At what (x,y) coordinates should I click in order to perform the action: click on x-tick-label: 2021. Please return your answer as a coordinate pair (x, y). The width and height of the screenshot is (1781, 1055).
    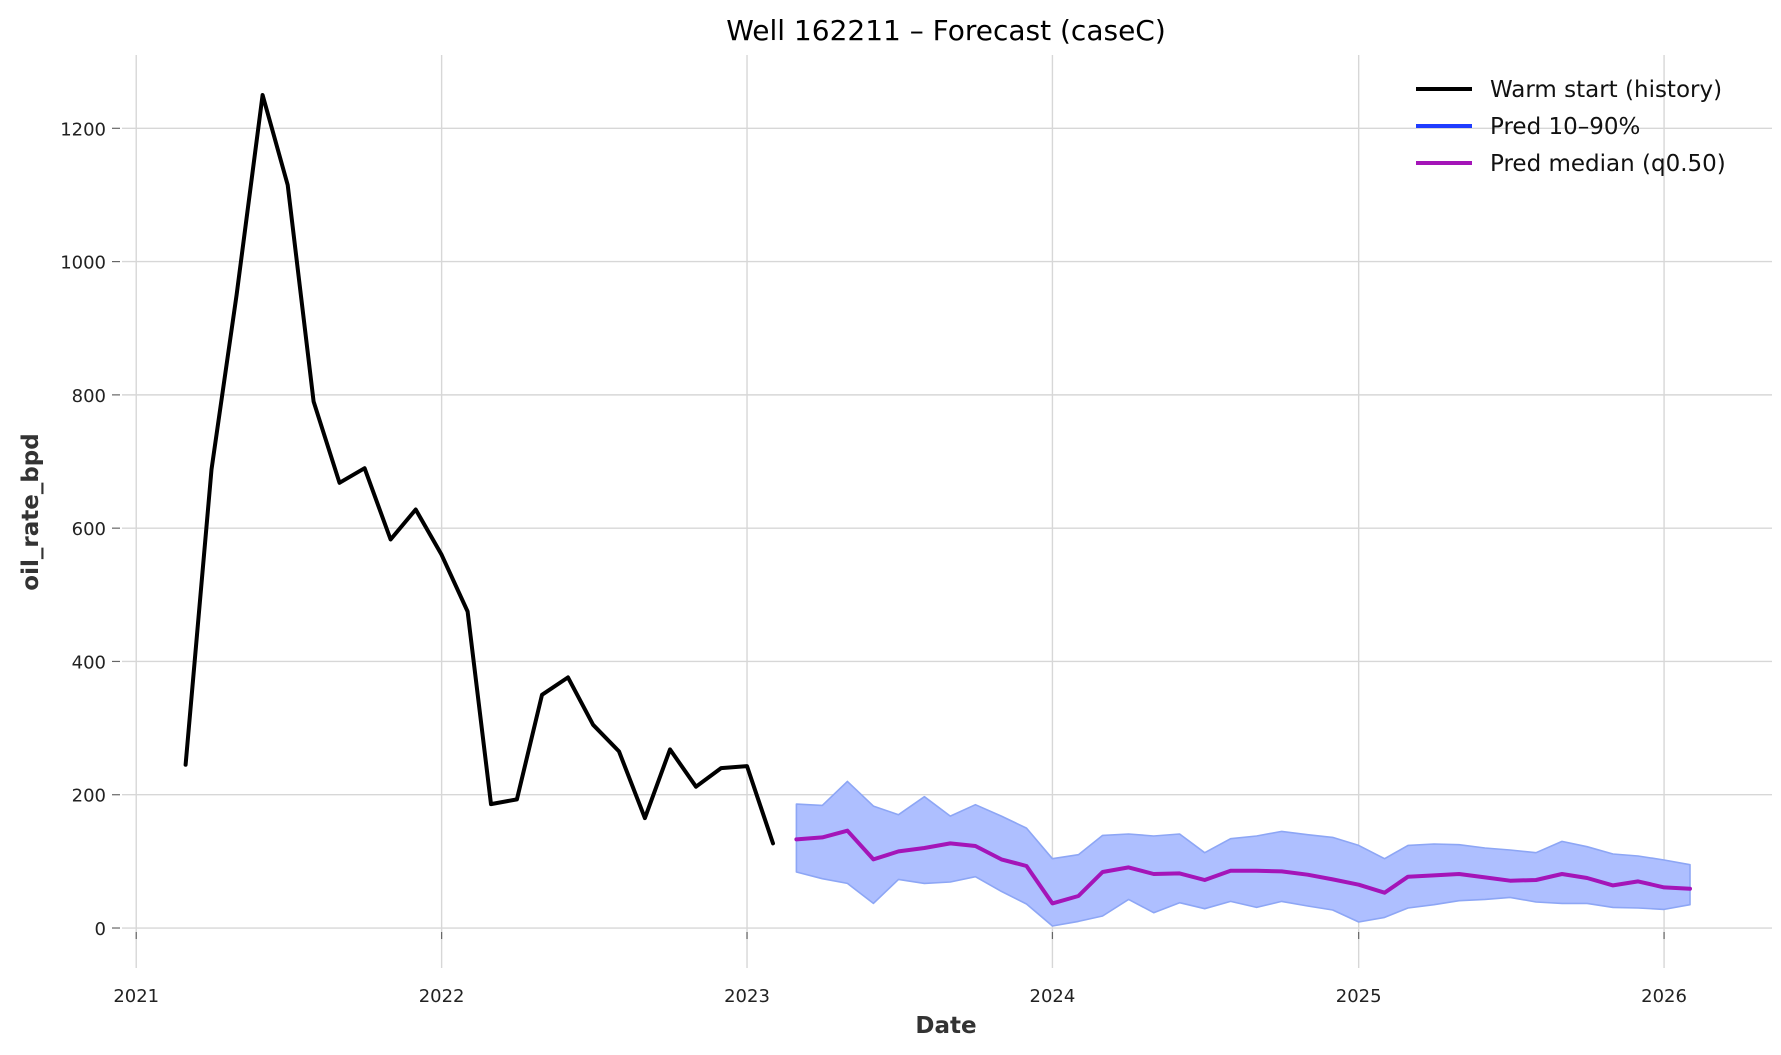
    Looking at the image, I should click on (136, 996).